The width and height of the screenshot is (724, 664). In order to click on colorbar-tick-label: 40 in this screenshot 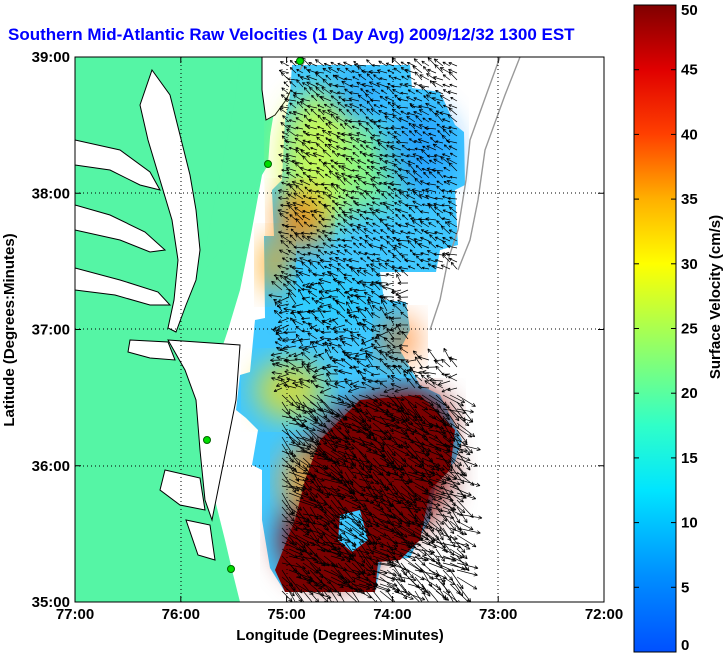, I will do `click(689, 134)`.